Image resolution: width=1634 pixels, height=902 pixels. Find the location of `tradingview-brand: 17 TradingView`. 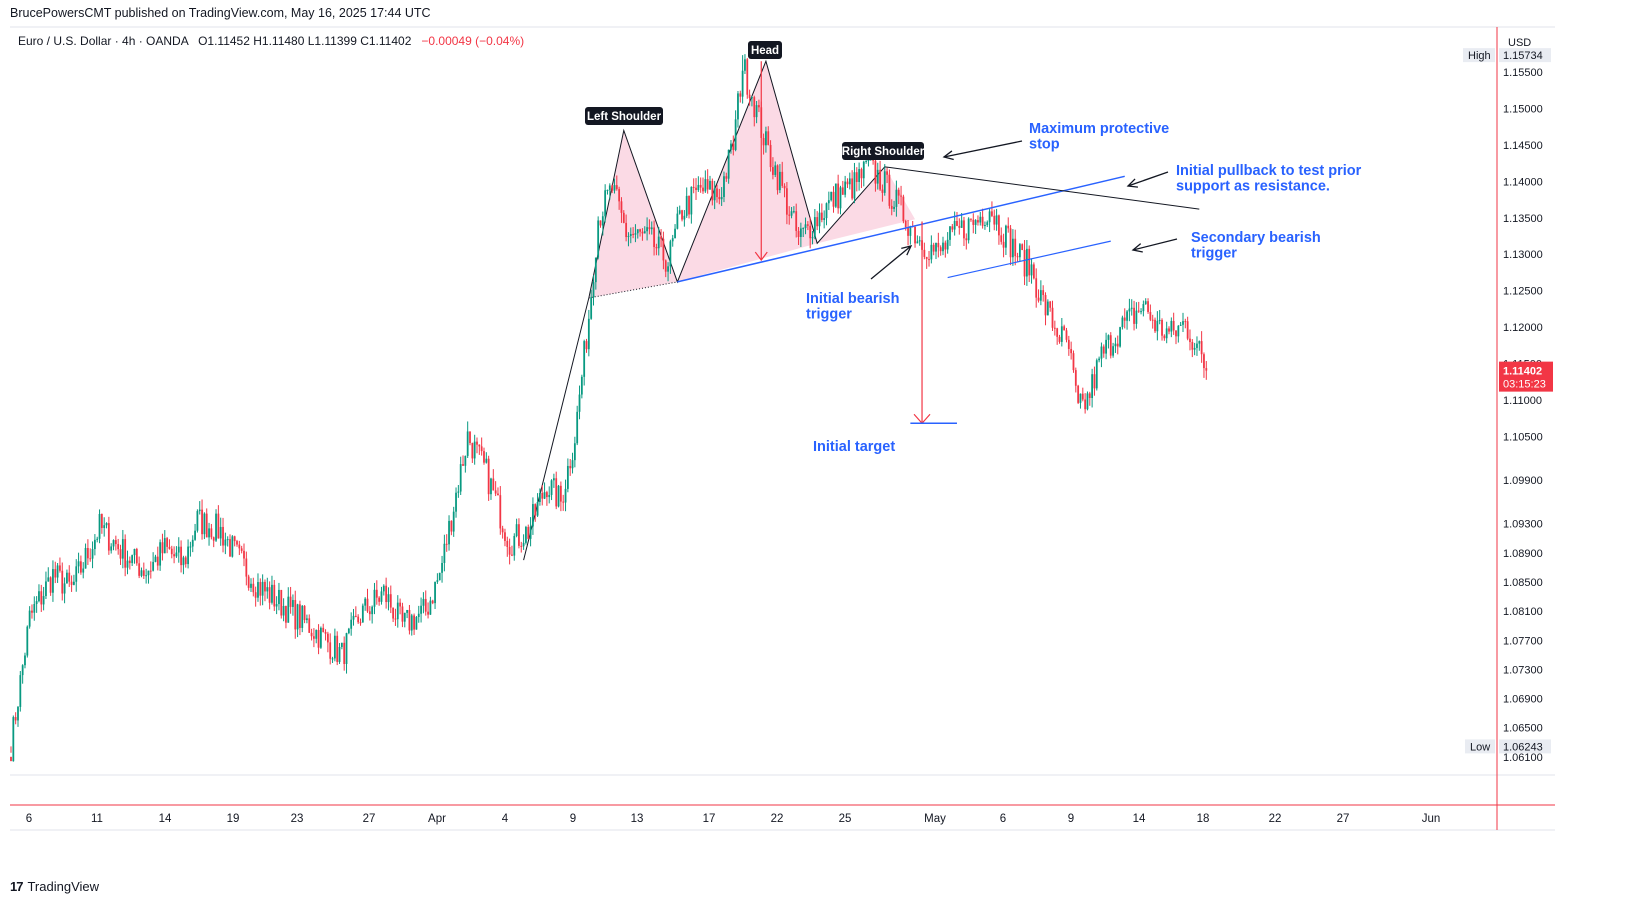

tradingview-brand: 17 TradingView is located at coordinates (54, 886).